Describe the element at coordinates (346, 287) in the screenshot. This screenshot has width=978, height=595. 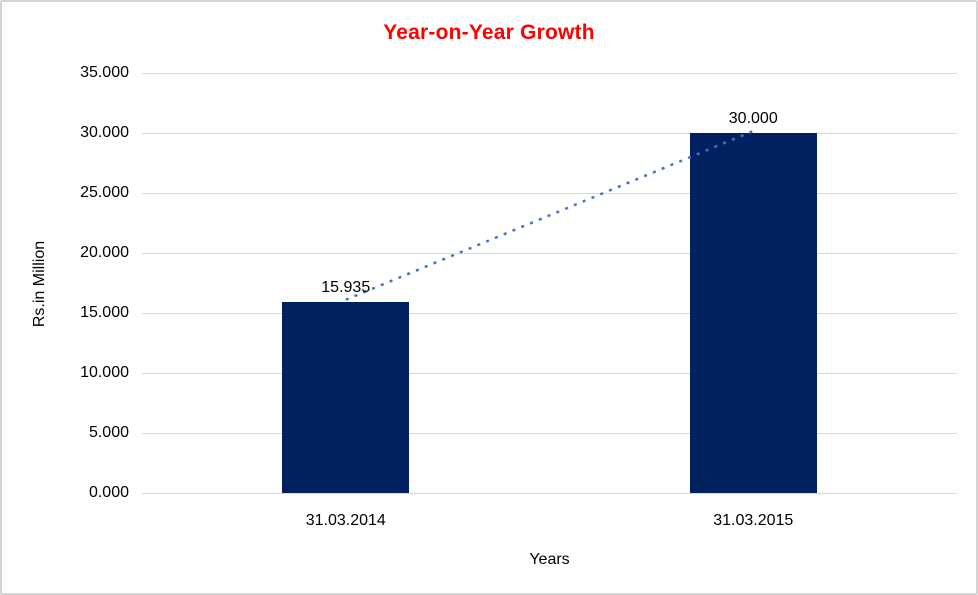
I see `bar-value-label: 15.935` at that location.